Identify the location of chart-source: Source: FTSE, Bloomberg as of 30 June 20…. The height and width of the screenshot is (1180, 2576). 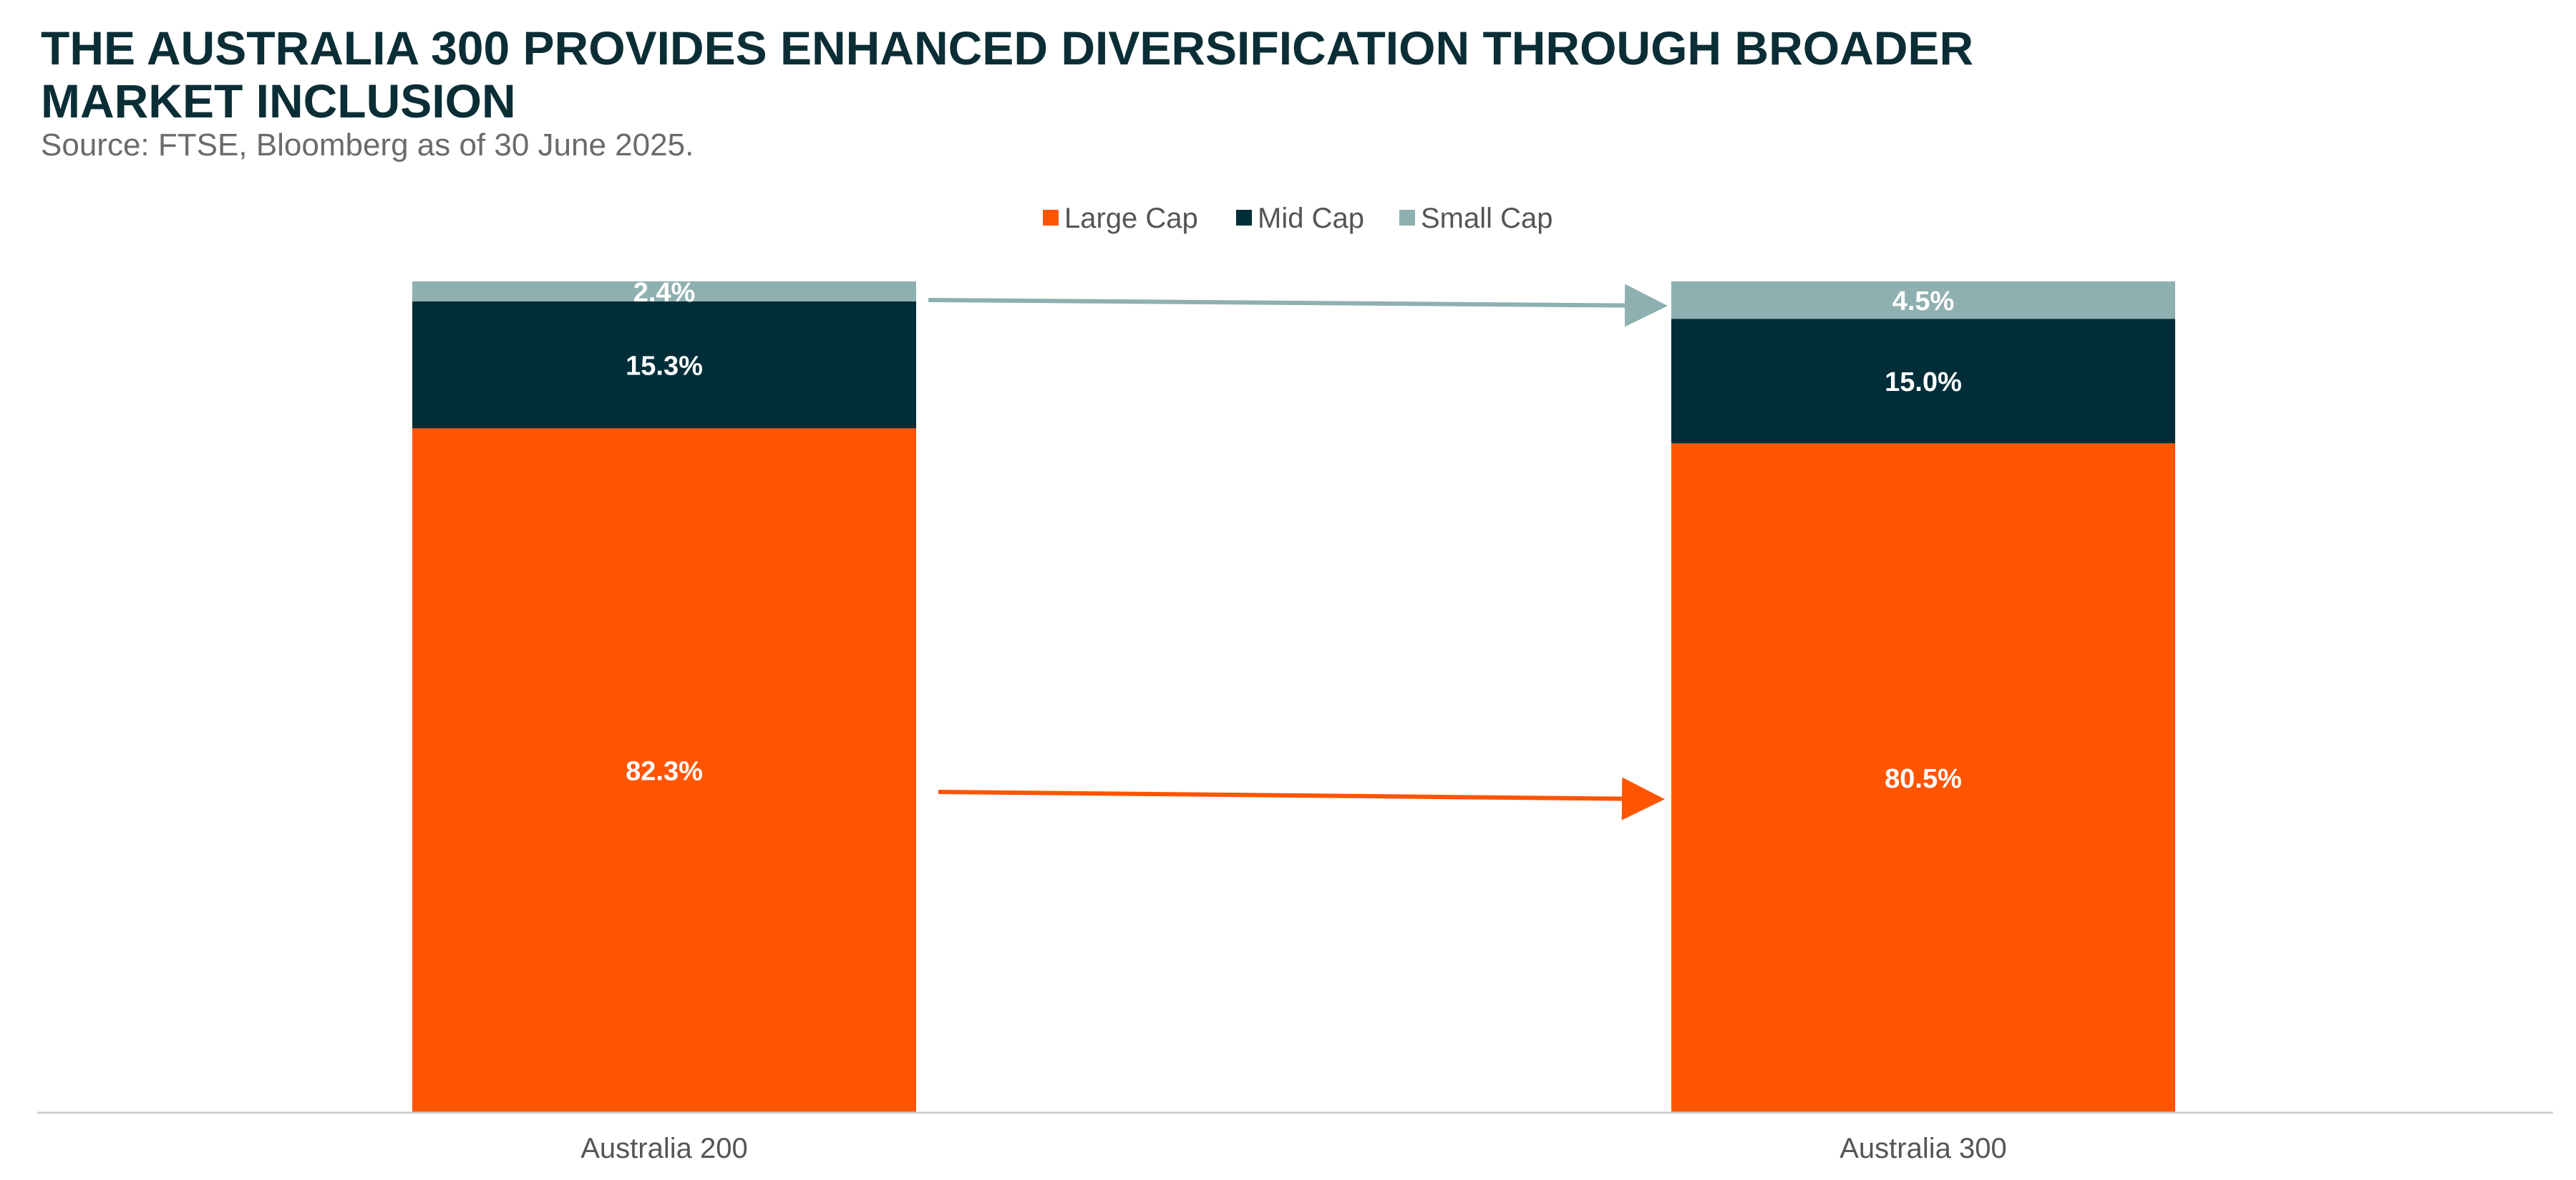
(367, 145).